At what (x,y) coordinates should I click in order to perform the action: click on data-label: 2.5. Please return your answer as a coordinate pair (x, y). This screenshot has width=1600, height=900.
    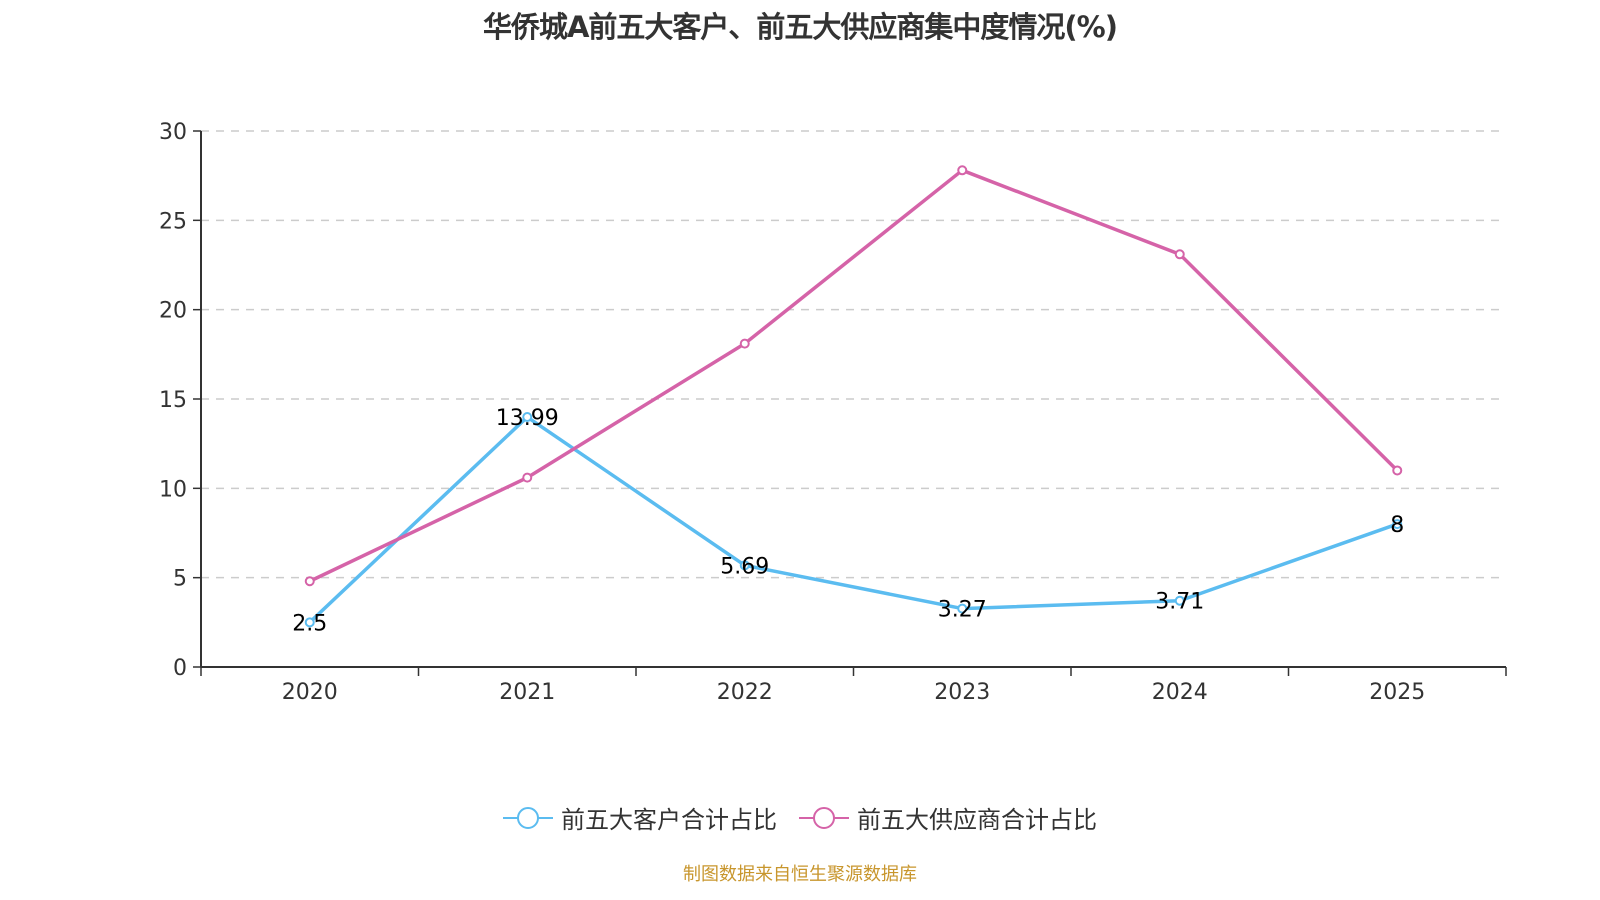
    Looking at the image, I should click on (309, 623).